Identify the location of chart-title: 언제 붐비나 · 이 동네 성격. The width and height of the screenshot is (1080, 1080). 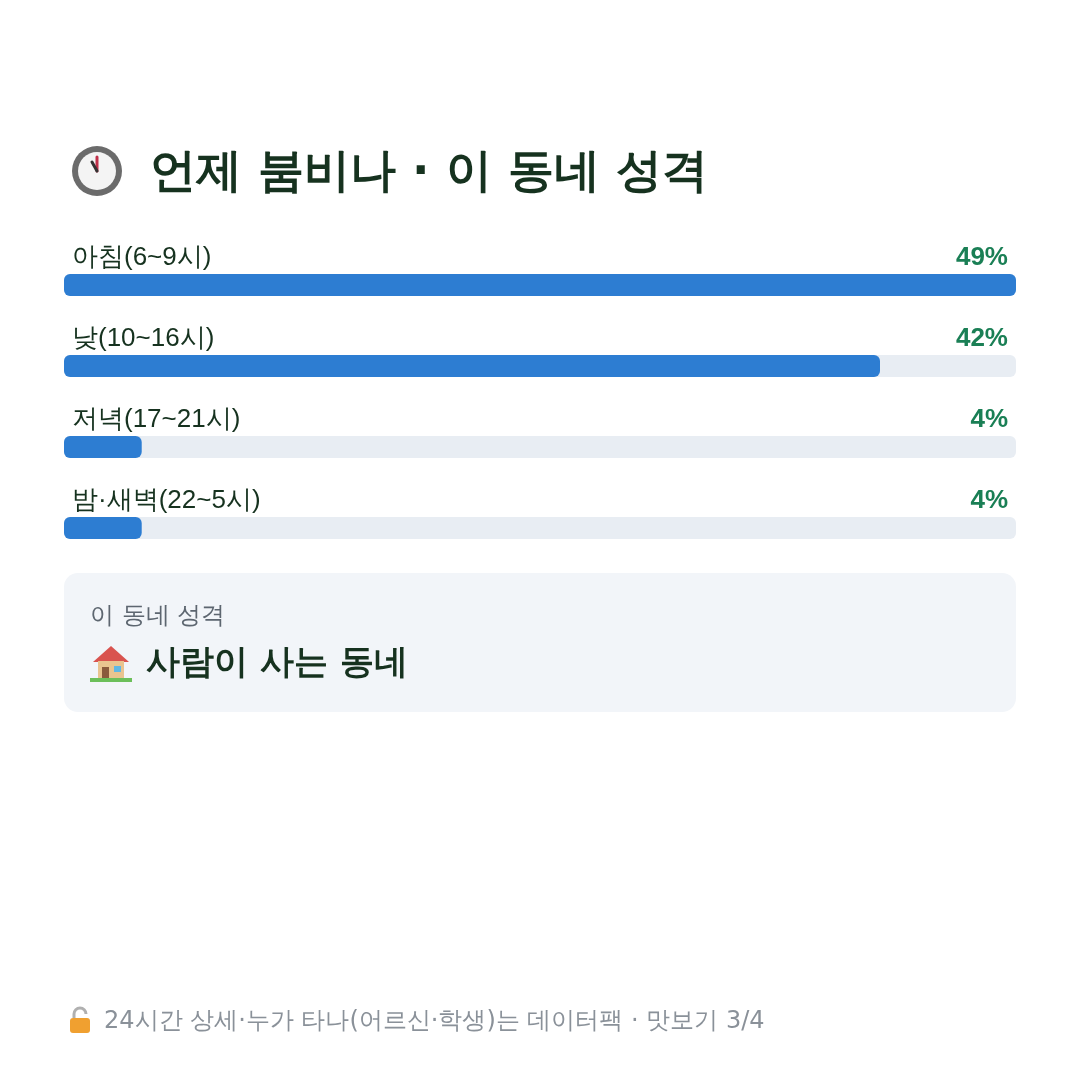
(429, 170).